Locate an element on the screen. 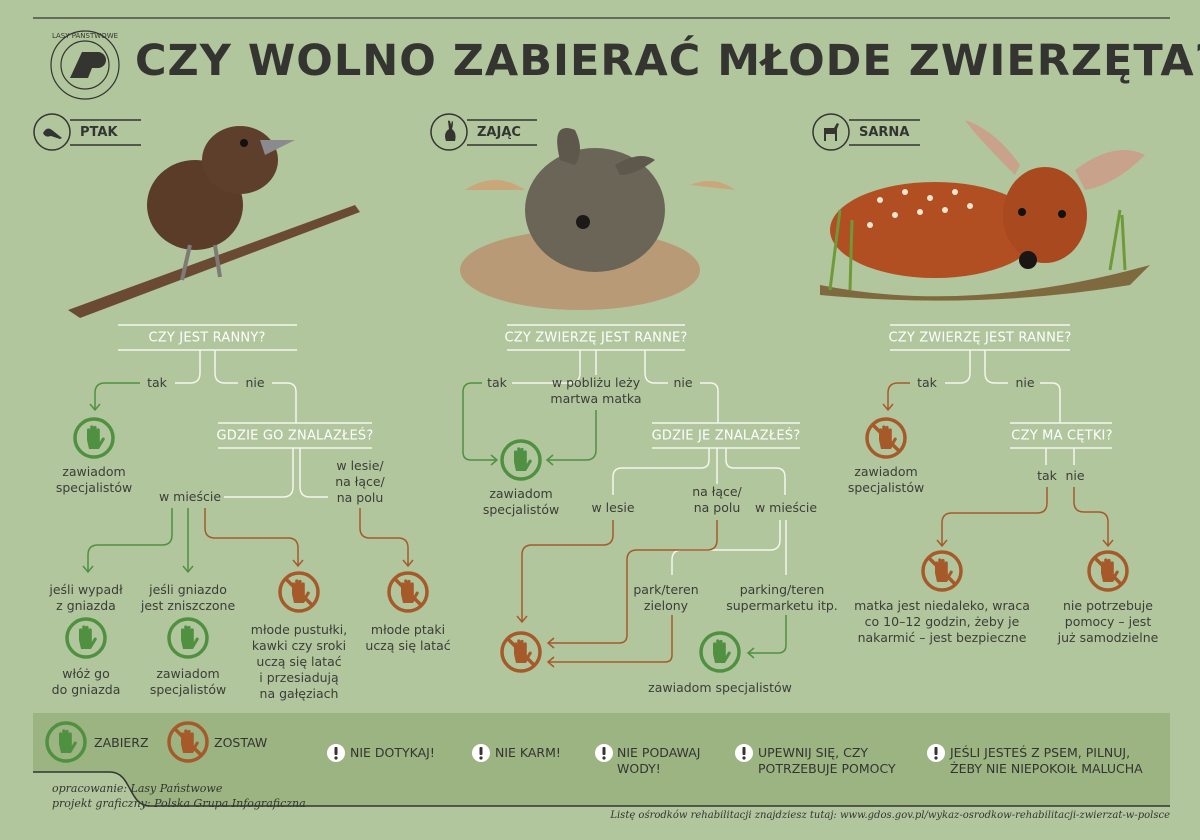 The image size is (1200, 840). bird-icon is located at coordinates (52, 132).